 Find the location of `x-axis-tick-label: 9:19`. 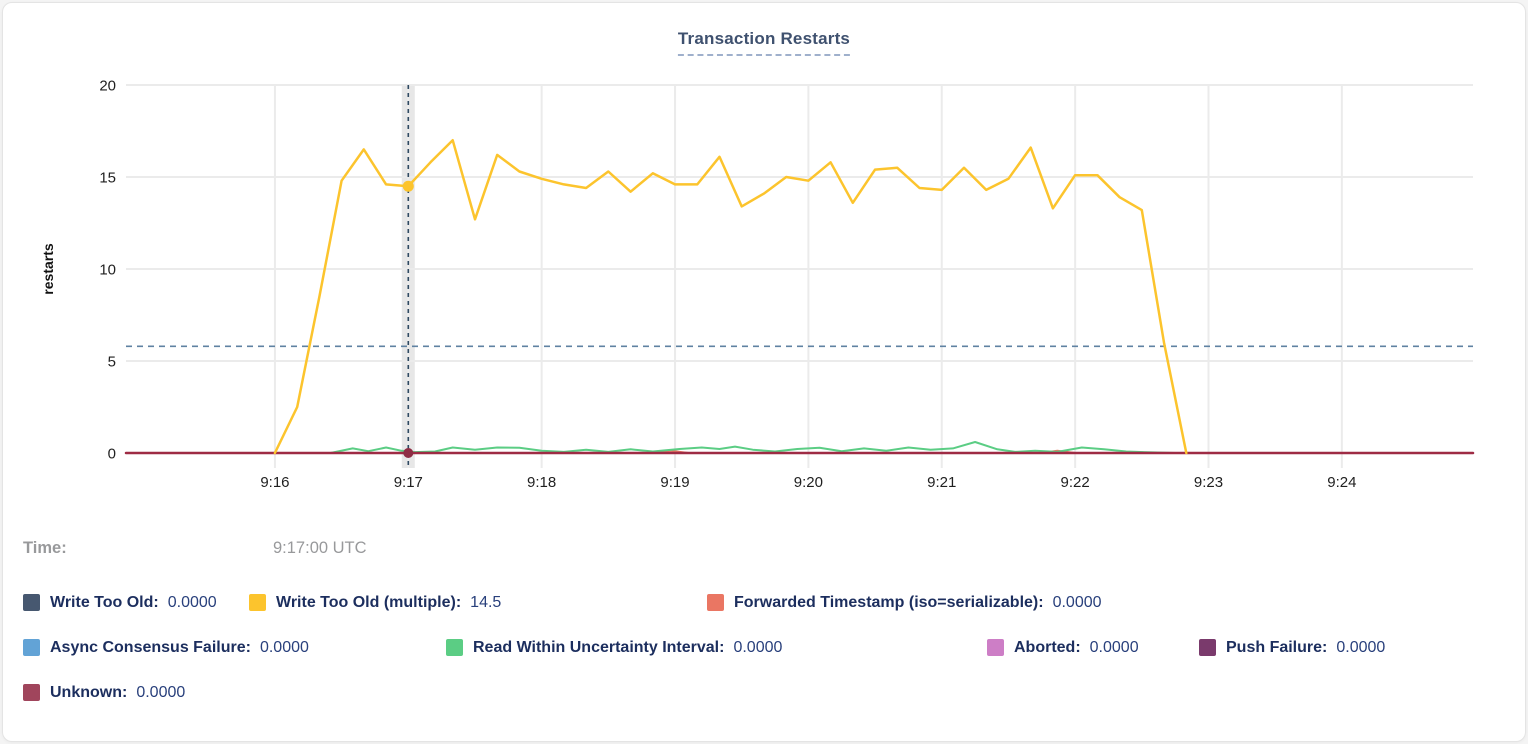

x-axis-tick-label: 9:19 is located at coordinates (674, 482).